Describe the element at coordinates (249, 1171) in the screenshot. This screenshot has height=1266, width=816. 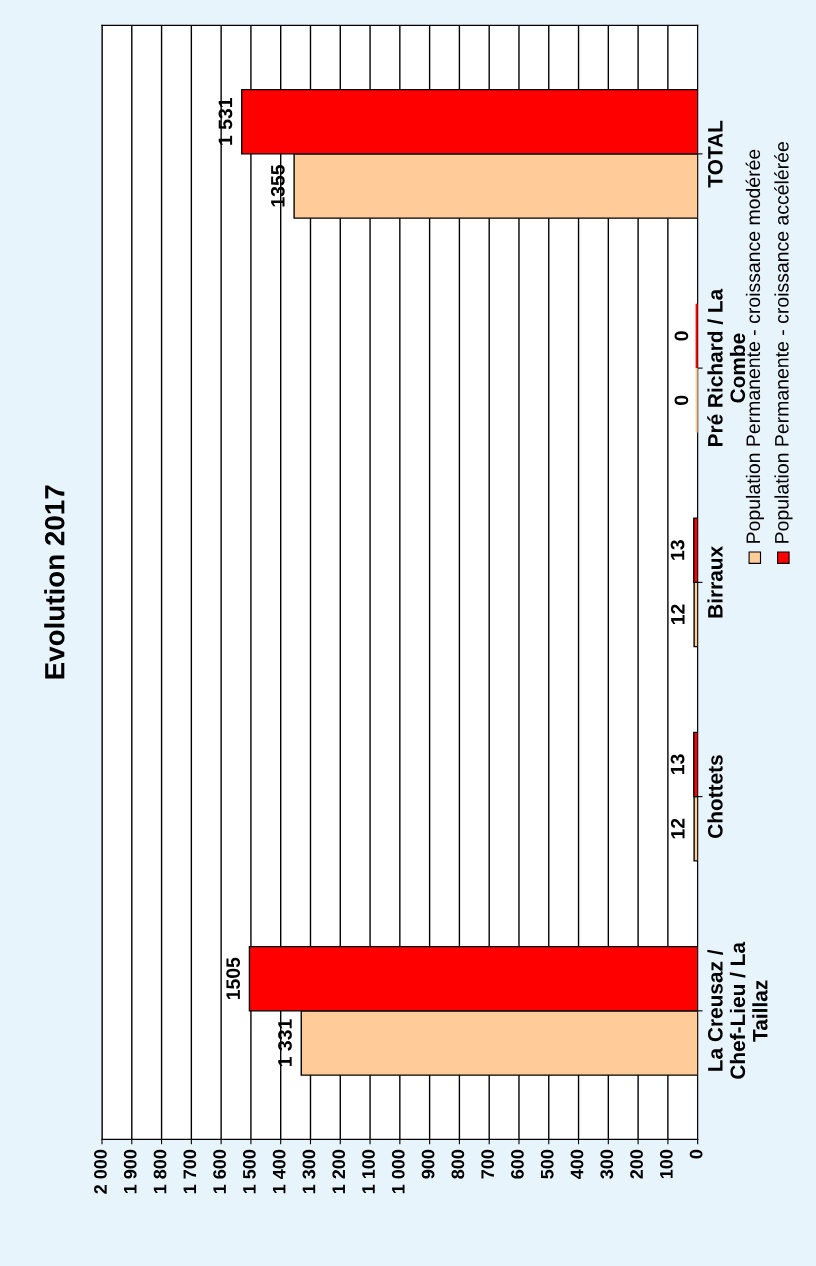
I see `x-tick-label: 1 500` at that location.